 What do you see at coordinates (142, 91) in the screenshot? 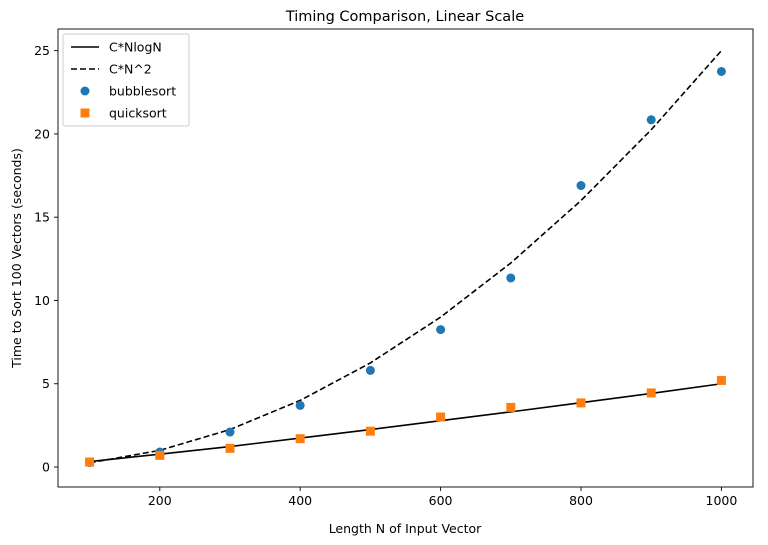
I see `legend-label-bubblesort: bubblesort` at bounding box center [142, 91].